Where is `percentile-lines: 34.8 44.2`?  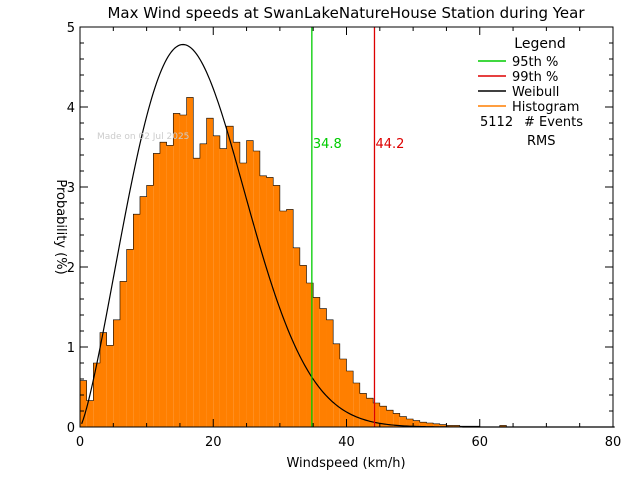 percentile-lines: 34.8 44.2 is located at coordinates (357, 227).